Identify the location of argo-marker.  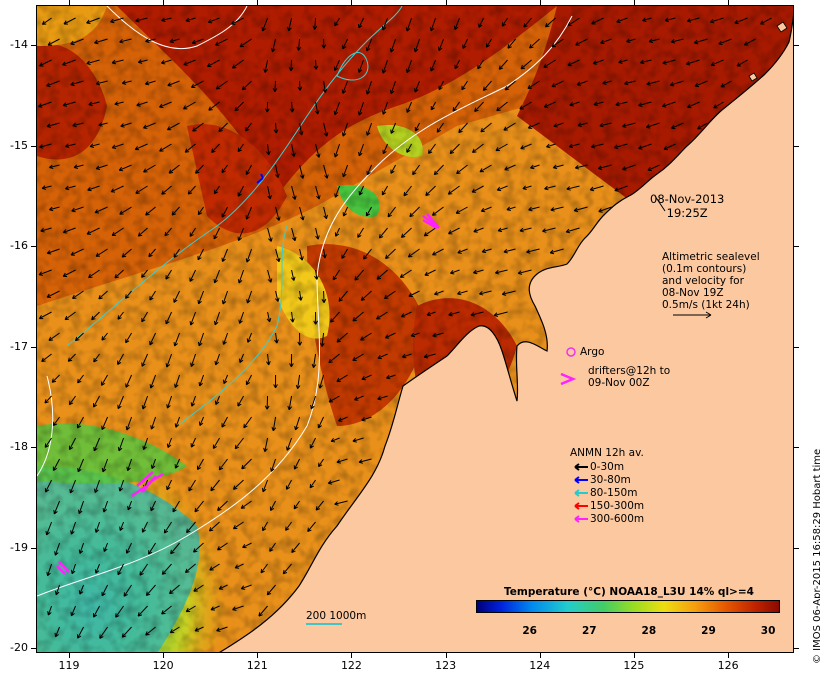
(571, 352).